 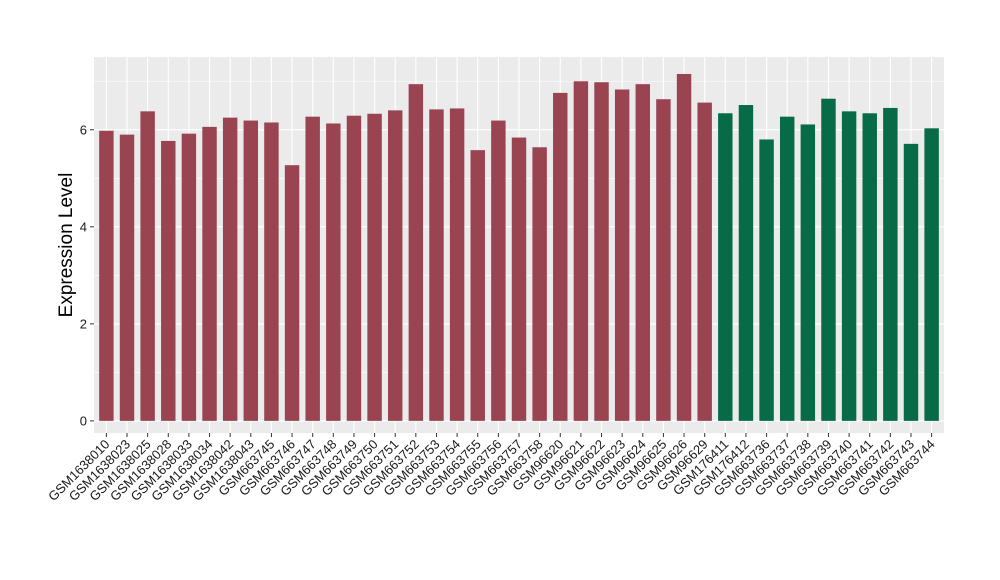 I want to click on bar-GSM663751, so click(x=395, y=265).